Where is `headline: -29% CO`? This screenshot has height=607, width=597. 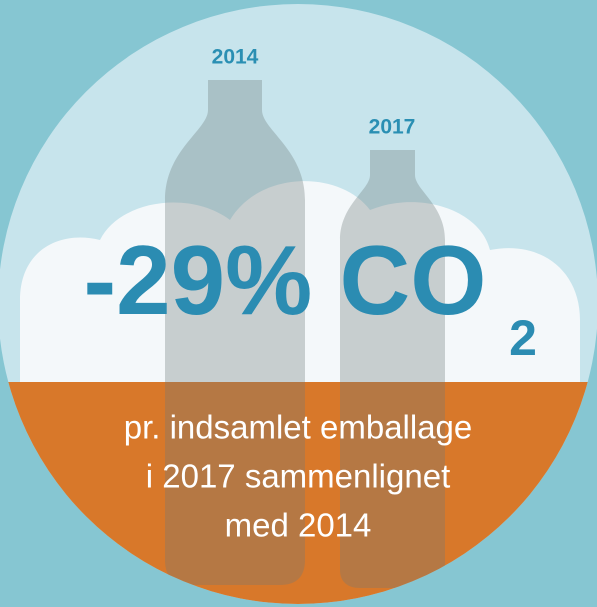 headline: -29% CO is located at coordinates (284, 280).